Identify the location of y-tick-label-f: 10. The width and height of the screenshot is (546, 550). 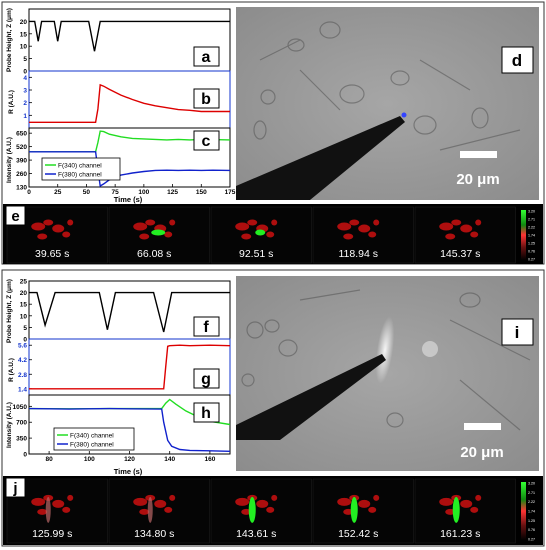
(24, 316).